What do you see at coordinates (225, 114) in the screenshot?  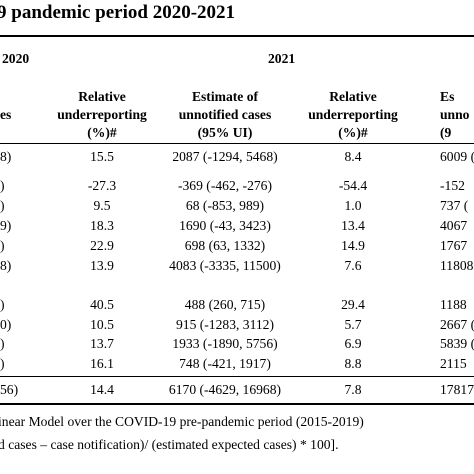 I see `estimate-2021-header-line-2: unnotified cases` at bounding box center [225, 114].